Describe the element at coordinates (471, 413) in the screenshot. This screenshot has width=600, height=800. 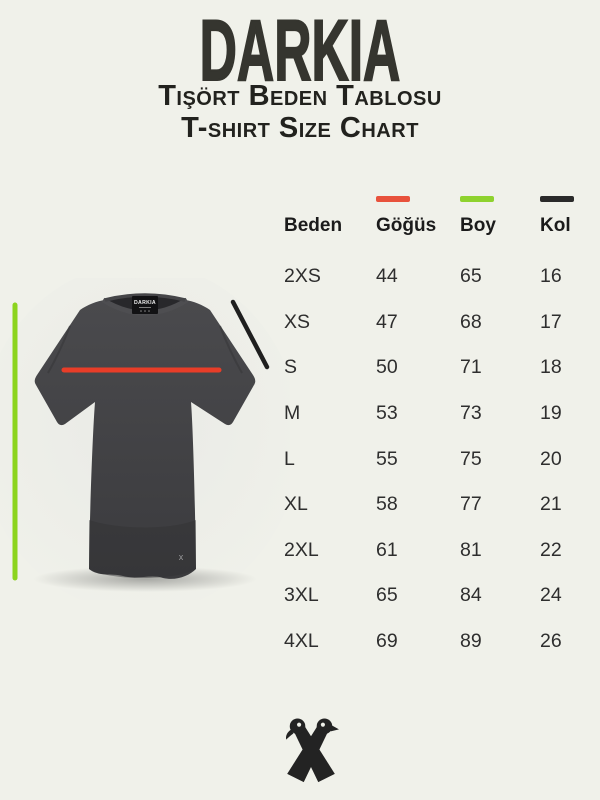
I see `length-cell: 73` at that location.